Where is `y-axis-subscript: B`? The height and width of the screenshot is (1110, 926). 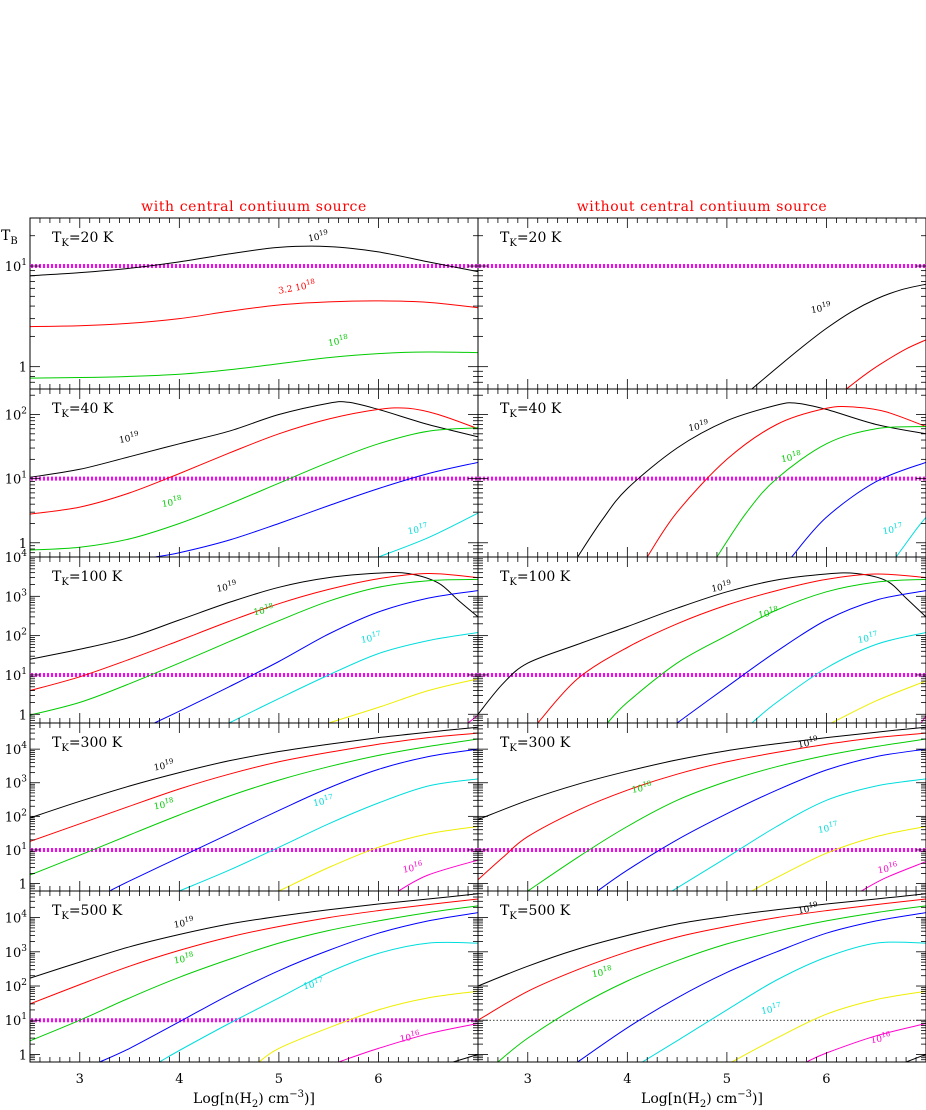 y-axis-subscript: B is located at coordinates (13, 241).